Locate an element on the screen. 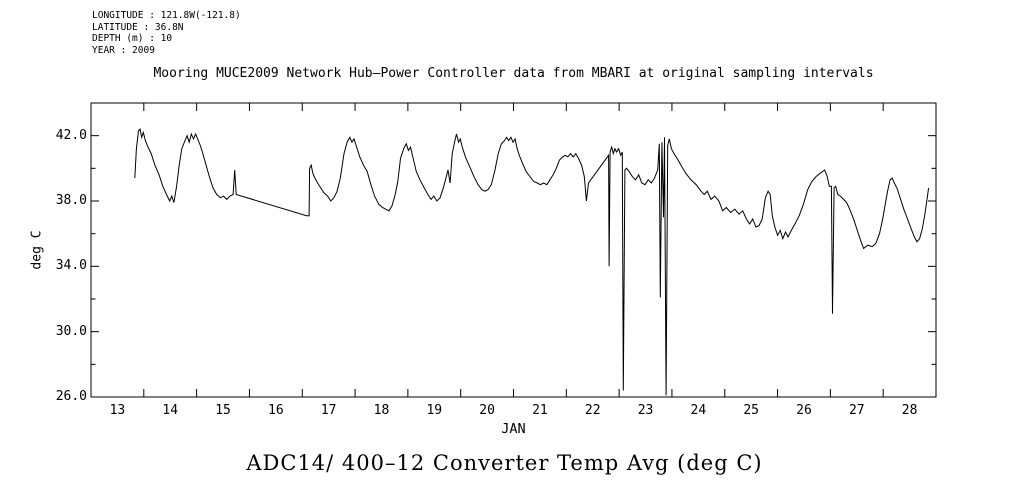 This screenshot has height=504, width=1009. metadata-longitude: LONGITUDE : 121.8W(-121.8) is located at coordinates (166, 15).